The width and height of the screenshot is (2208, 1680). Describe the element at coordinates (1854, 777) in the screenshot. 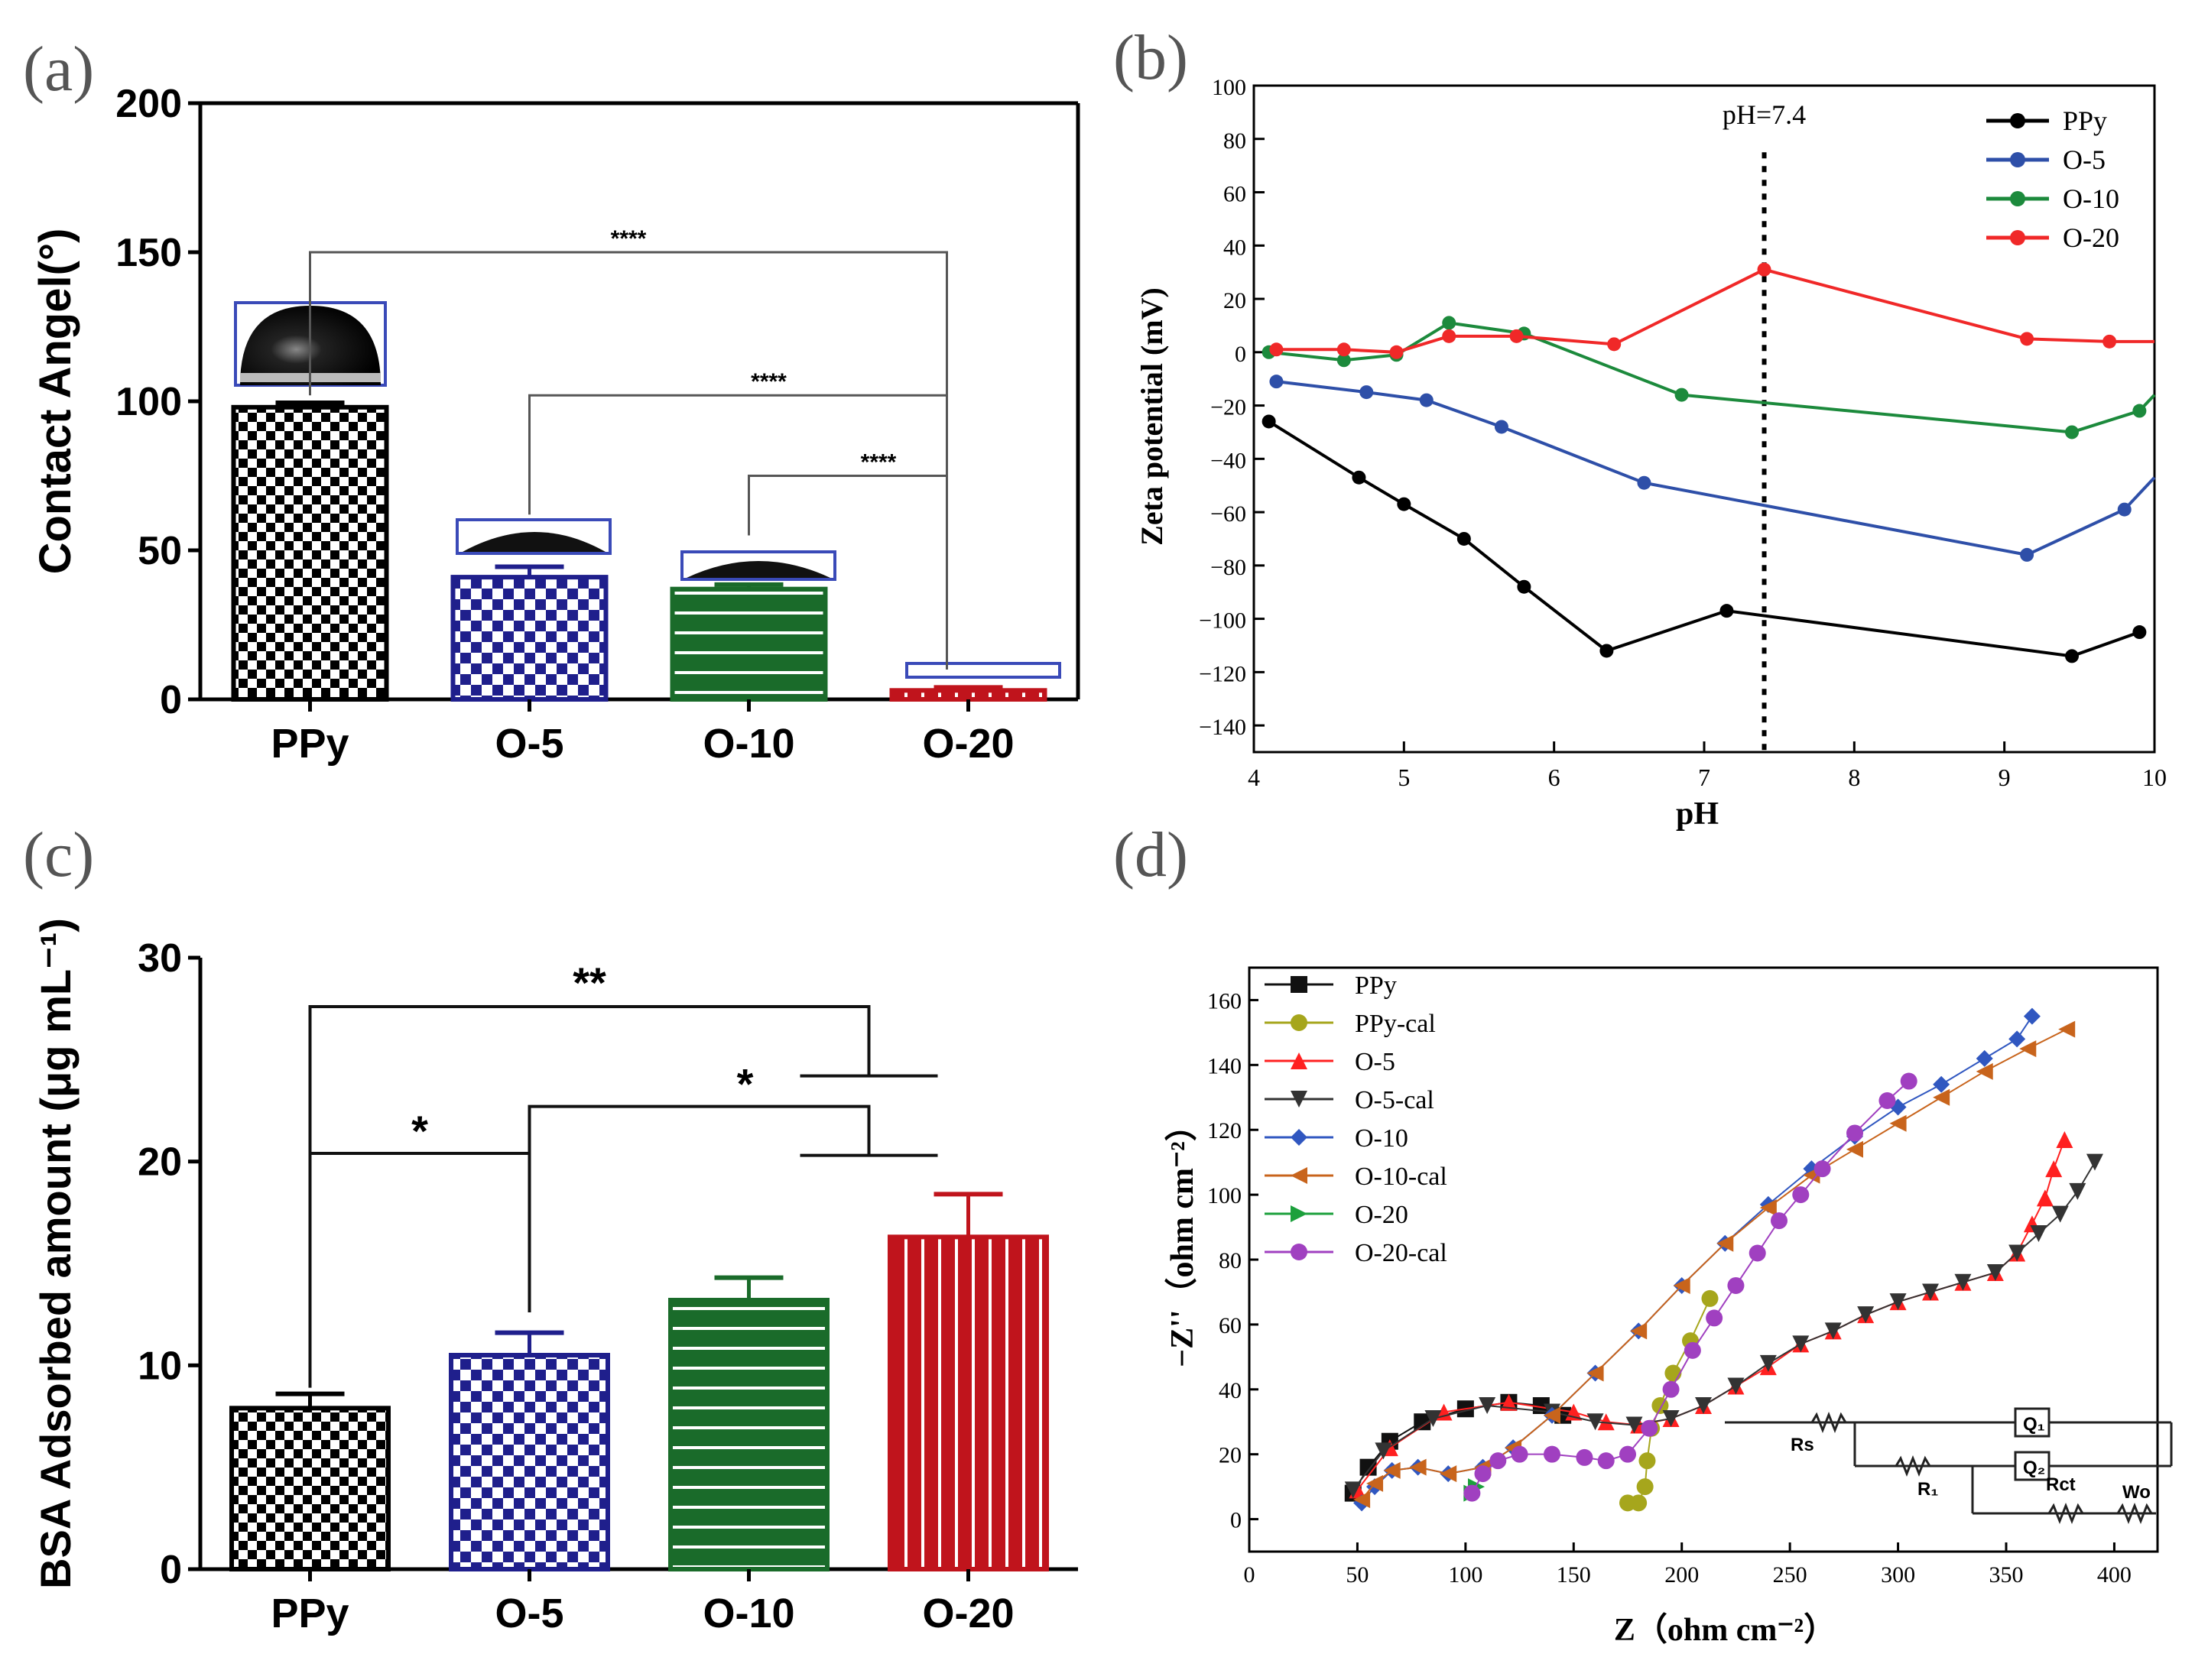

I see `x-tick-label: 8` at that location.